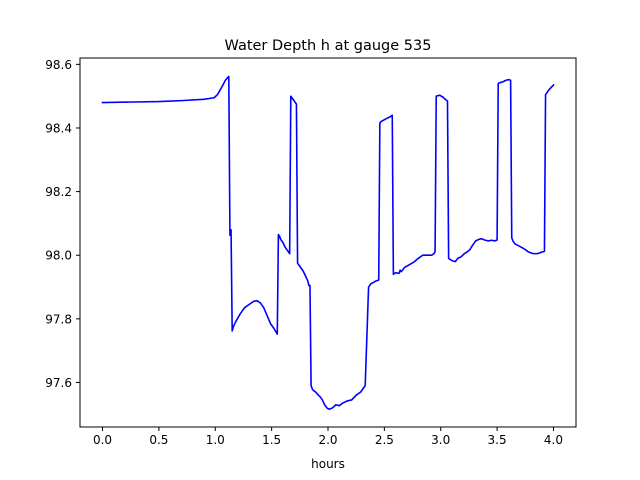 This screenshot has height=480, width=640. What do you see at coordinates (58, 256) in the screenshot?
I see `y-tick-label: 98.0` at bounding box center [58, 256].